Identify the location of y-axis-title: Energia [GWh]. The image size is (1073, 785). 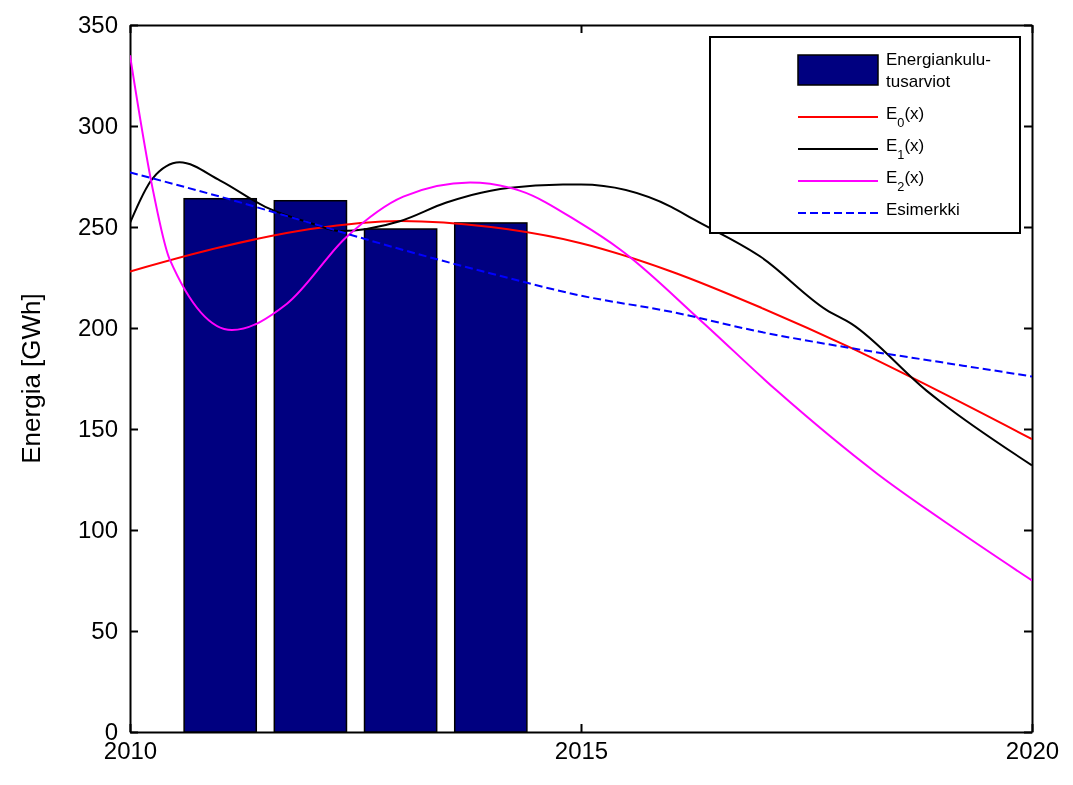
(31, 378).